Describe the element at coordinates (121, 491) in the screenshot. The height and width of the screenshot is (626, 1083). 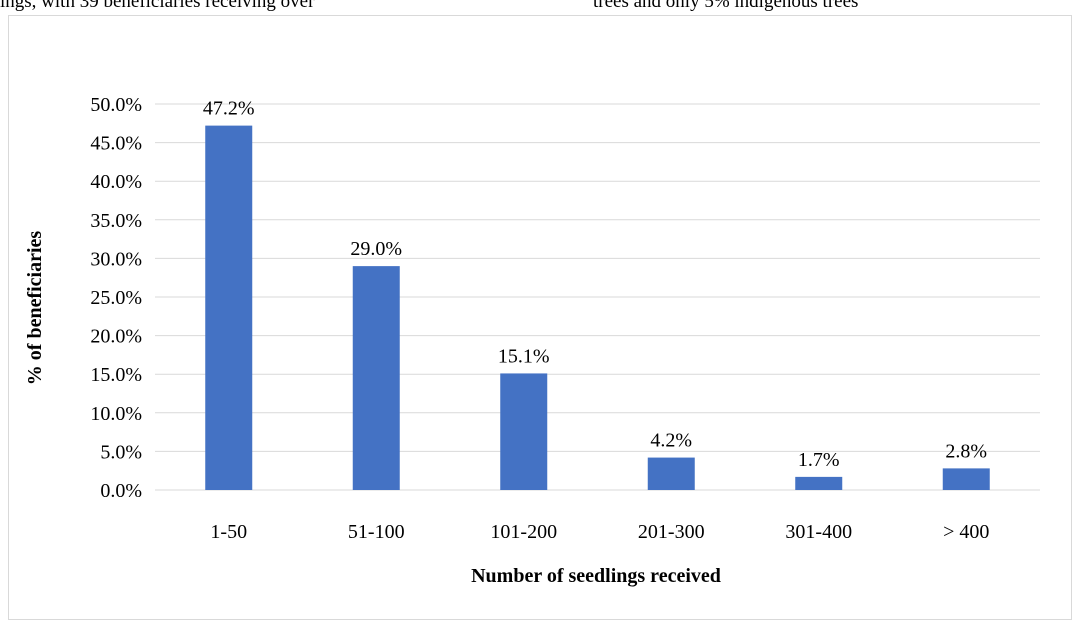
I see `y-tick-label: 0.0%` at that location.